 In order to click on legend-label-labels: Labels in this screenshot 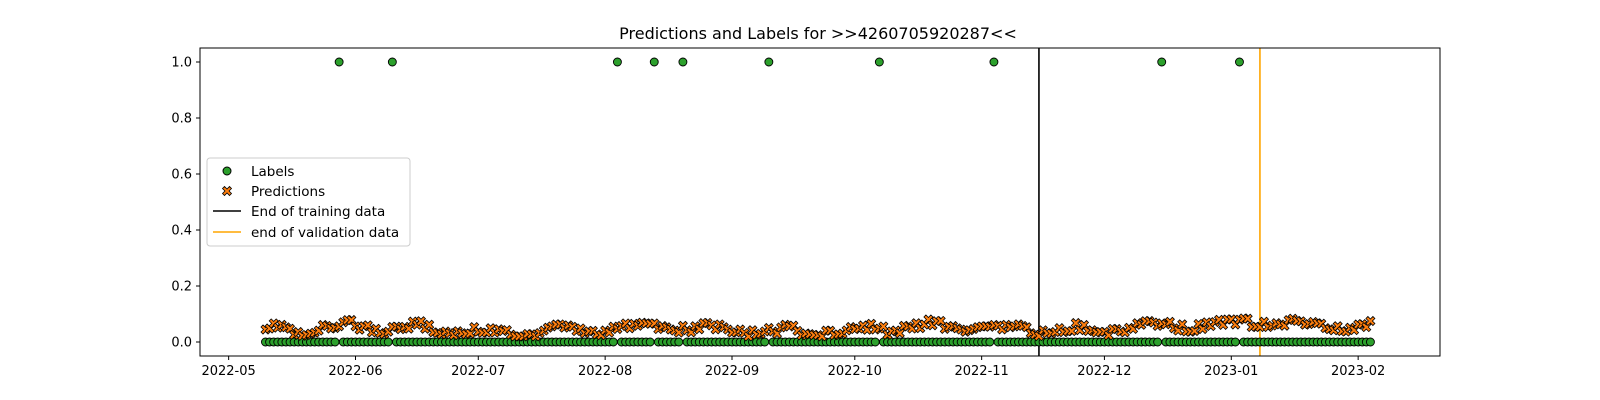, I will do `click(272, 172)`.